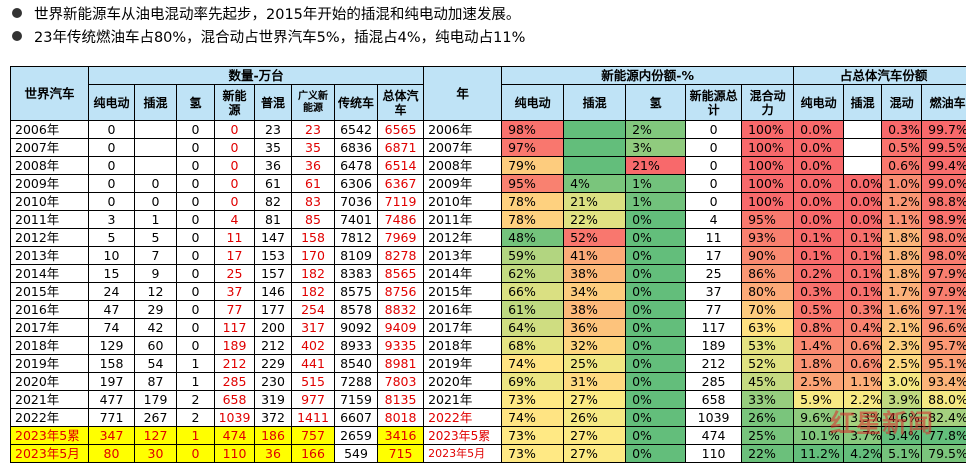 This screenshot has width=966, height=463. What do you see at coordinates (902, 363) in the screenshot?
I see `cell-total: 2.5%` at bounding box center [902, 363].